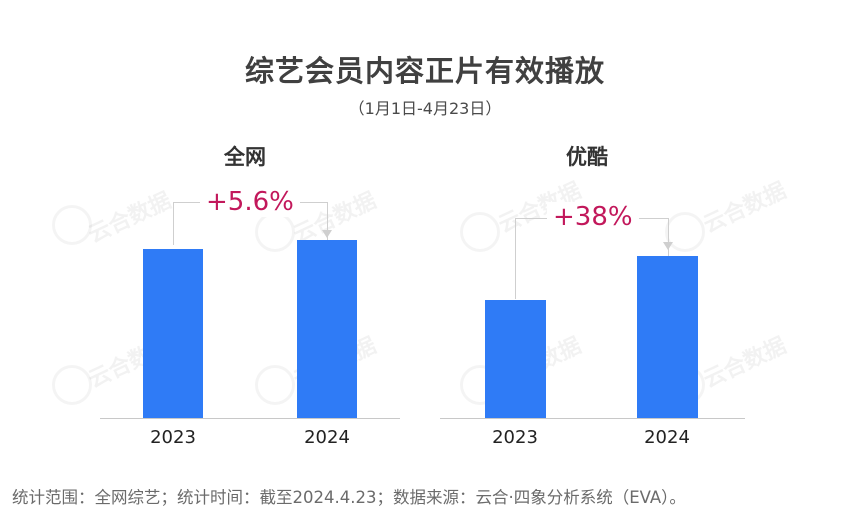  I want to click on growth-label: +38%, so click(593, 217).